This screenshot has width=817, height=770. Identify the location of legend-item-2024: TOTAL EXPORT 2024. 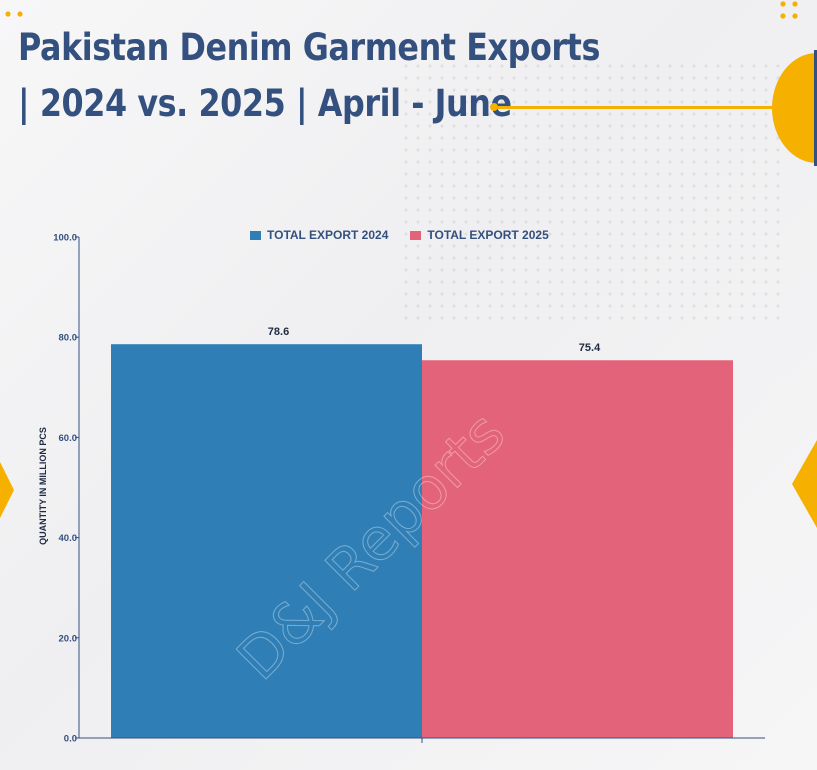
(319, 235).